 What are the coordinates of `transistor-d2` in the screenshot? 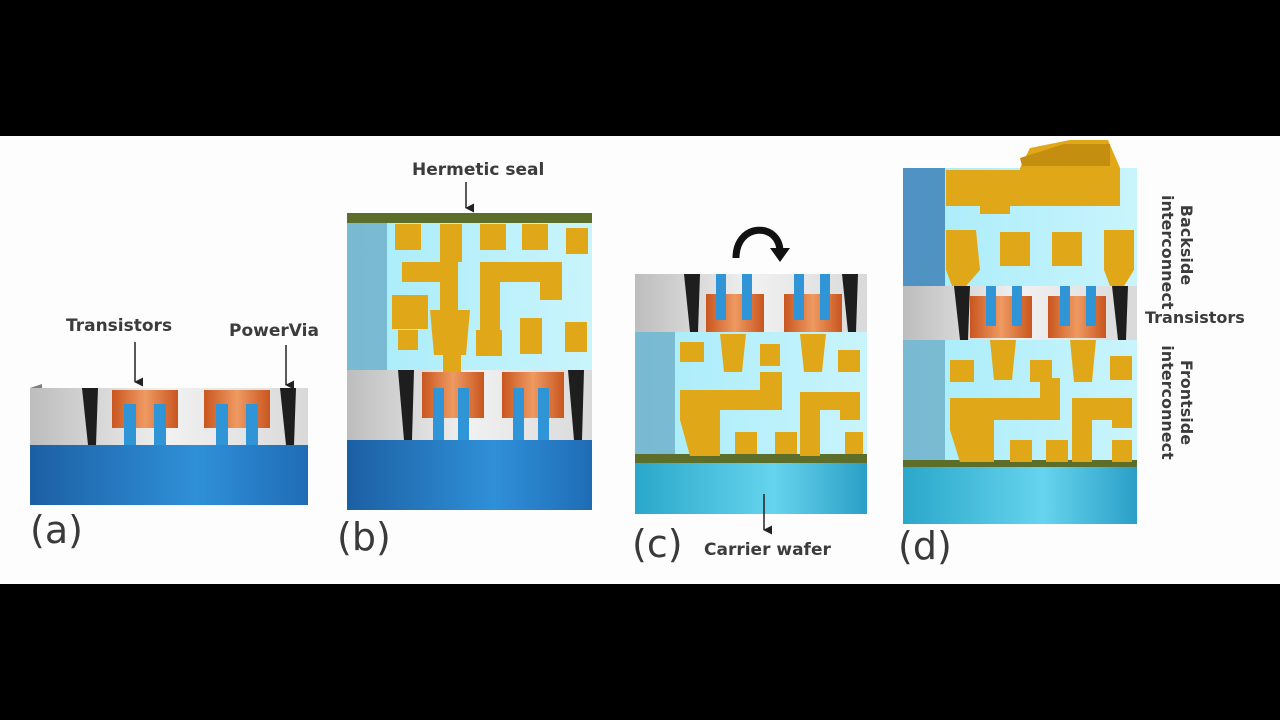 It's located at (1077, 317).